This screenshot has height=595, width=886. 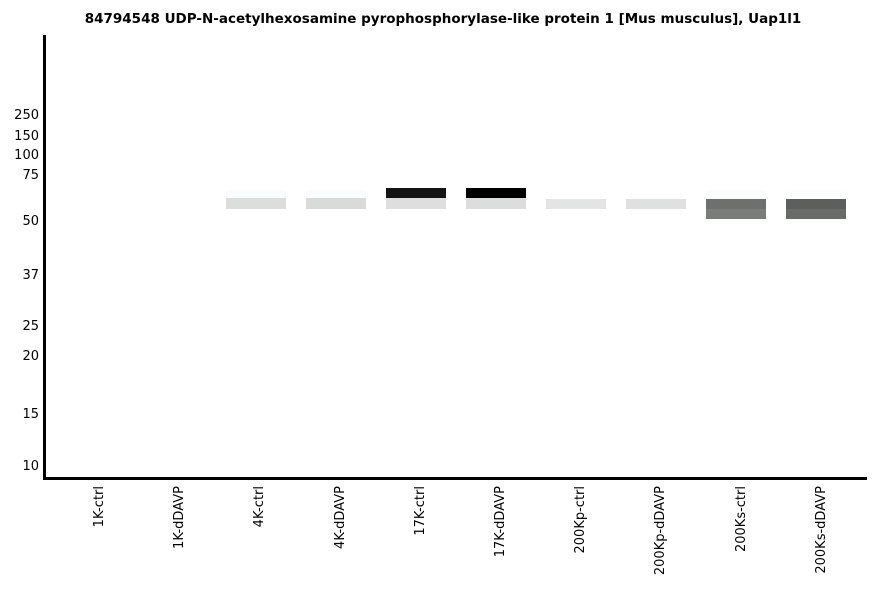 I want to click on lane-label-17K-ctrl: 17K-ctrl, so click(x=420, y=511).